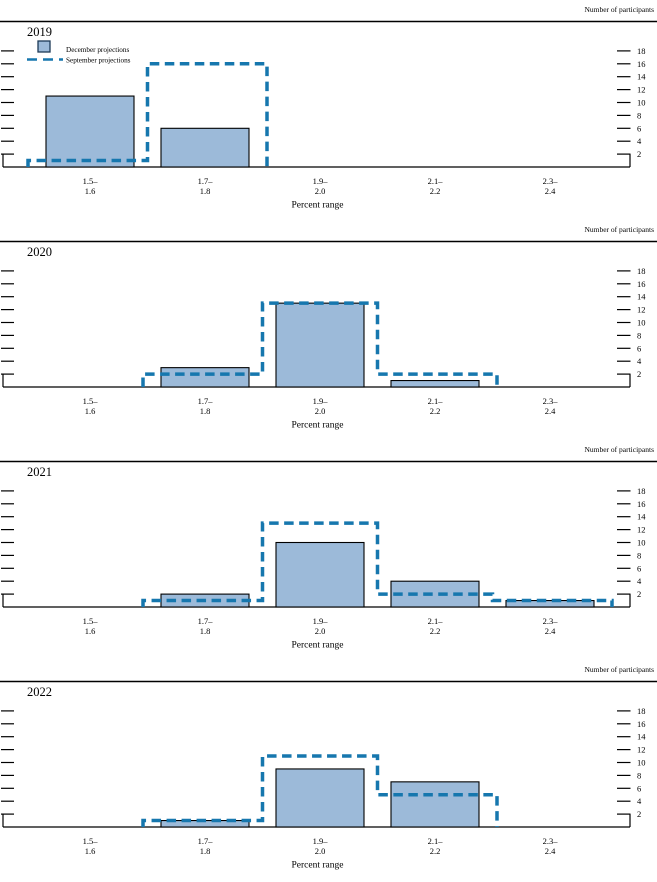 Image resolution: width=657 pixels, height=882 pixels. What do you see at coordinates (39, 252) in the screenshot?
I see `panel-title: 2020` at bounding box center [39, 252].